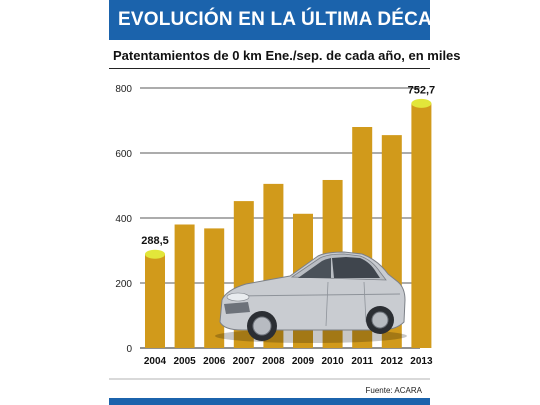  I want to click on y-tick-label-0: 0, so click(129, 349).